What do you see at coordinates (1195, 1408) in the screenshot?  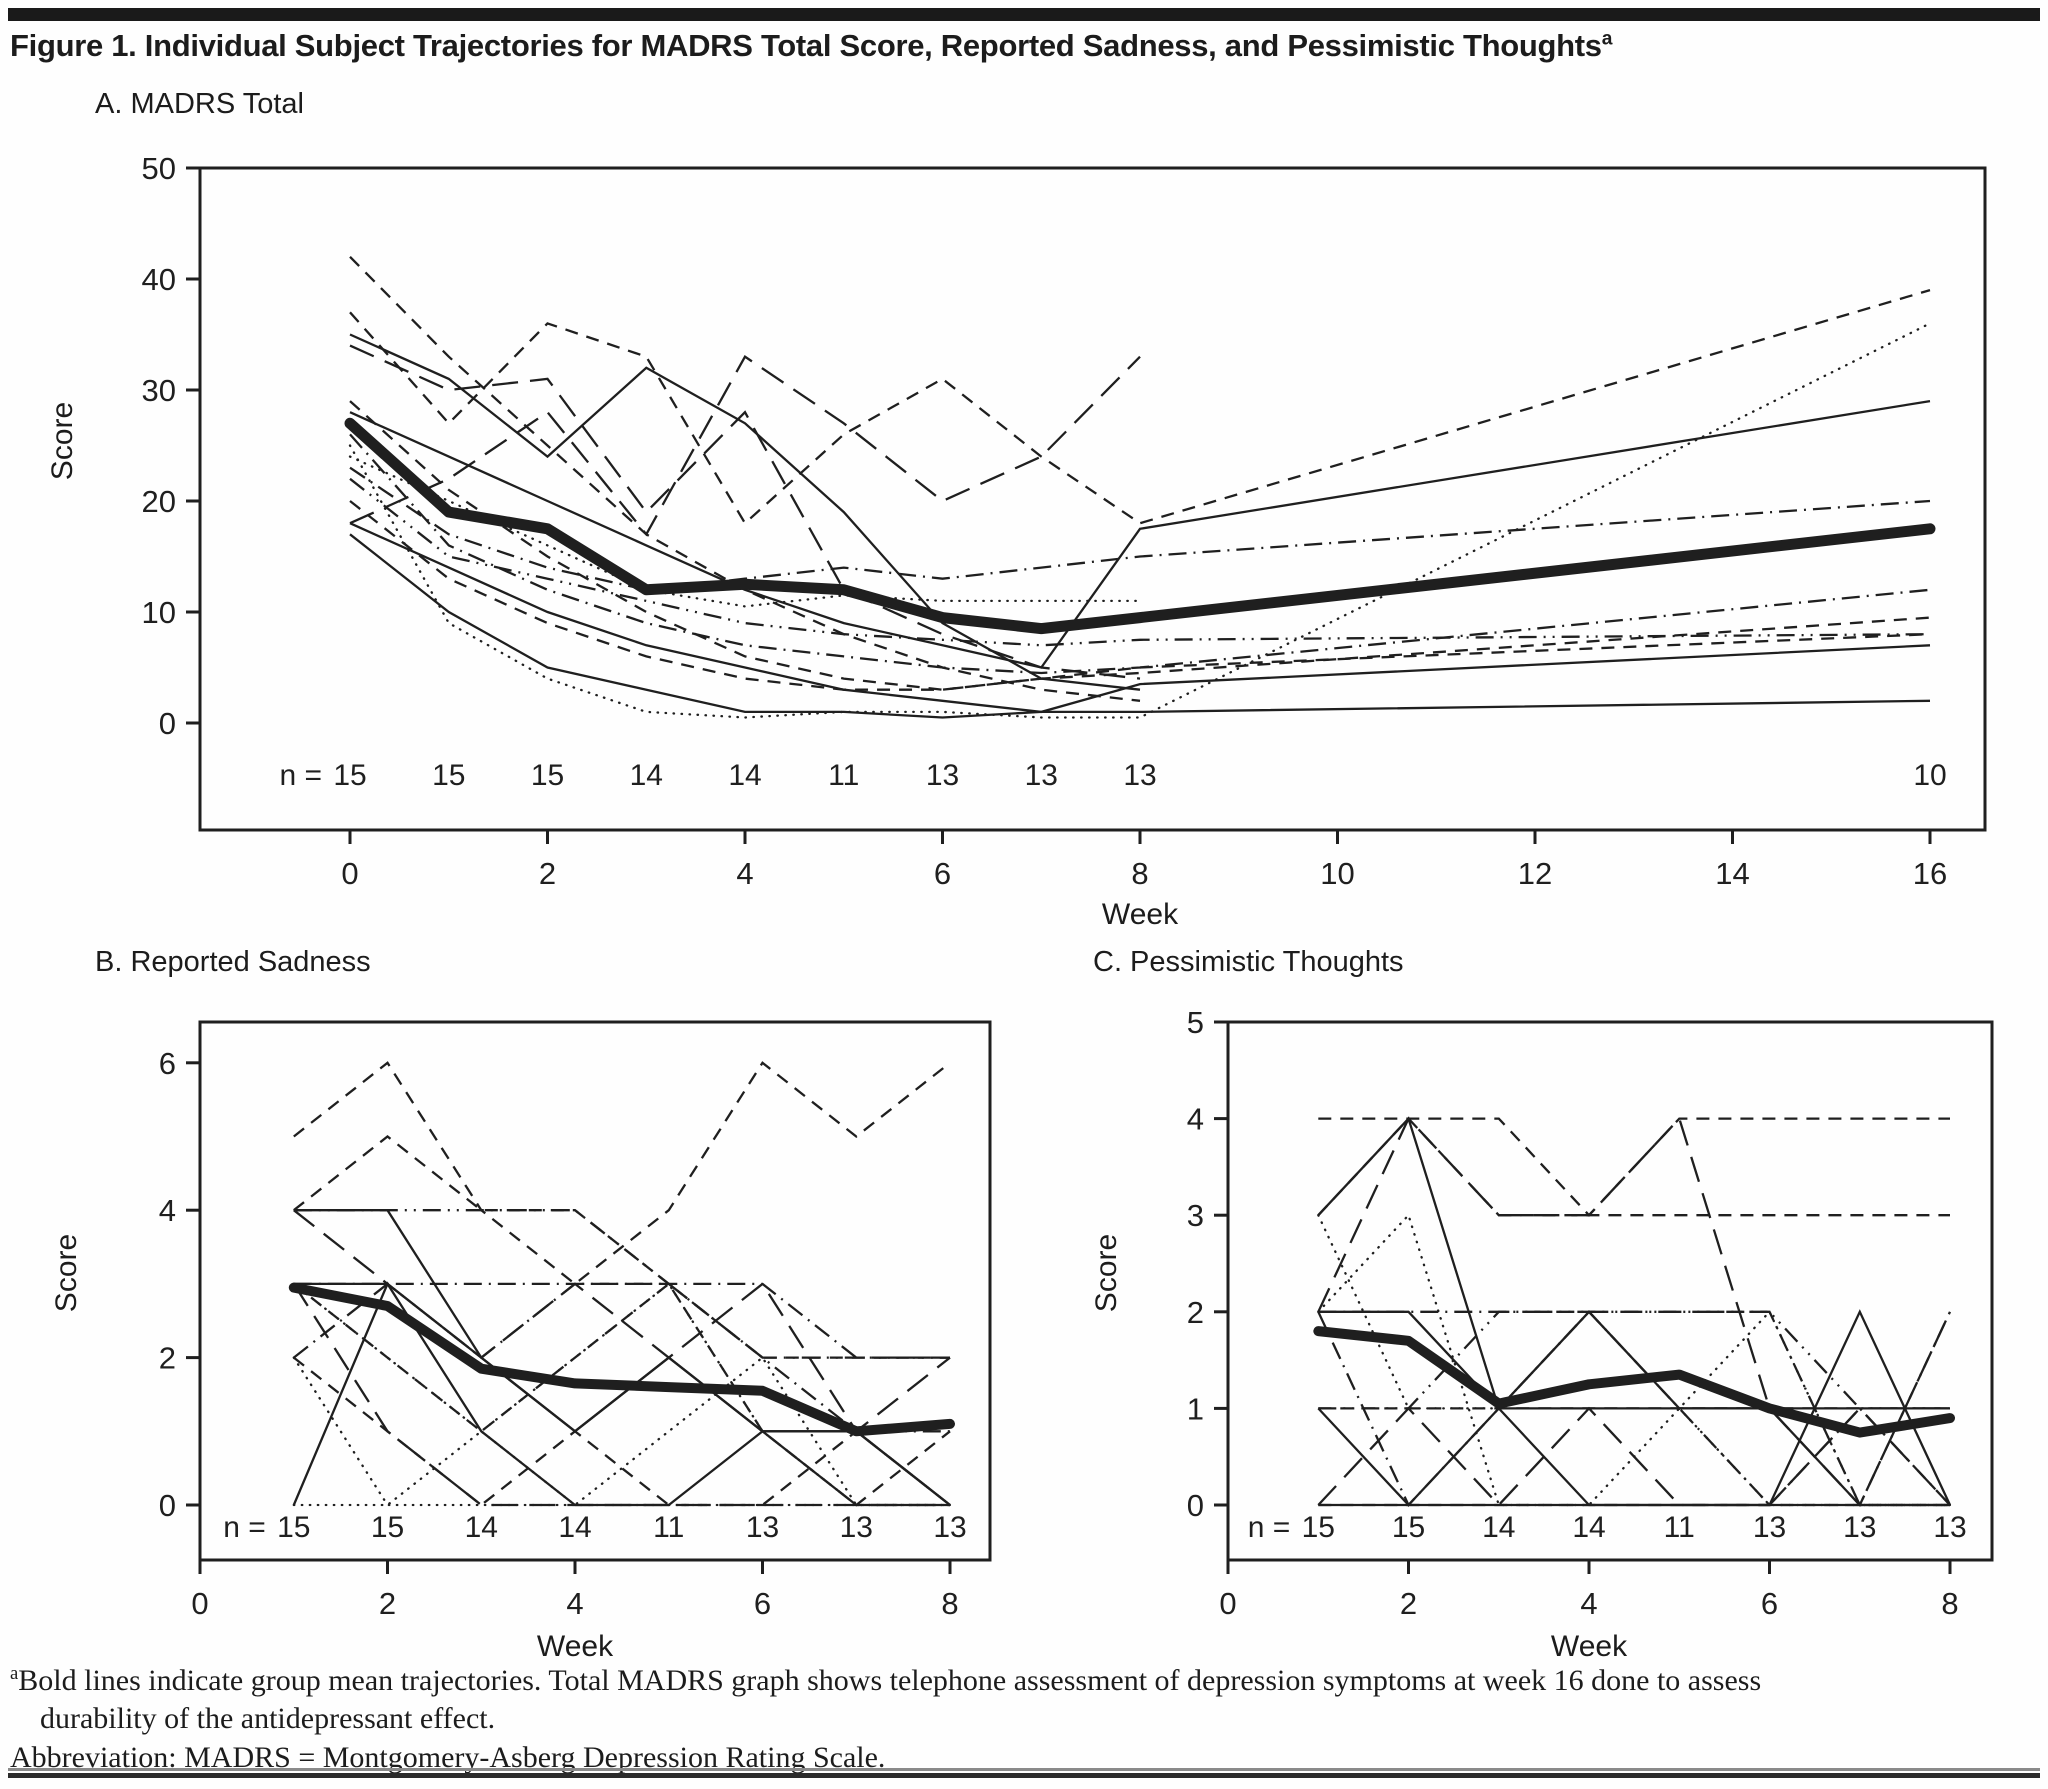 I see `y-tick-label: 1` at bounding box center [1195, 1408].